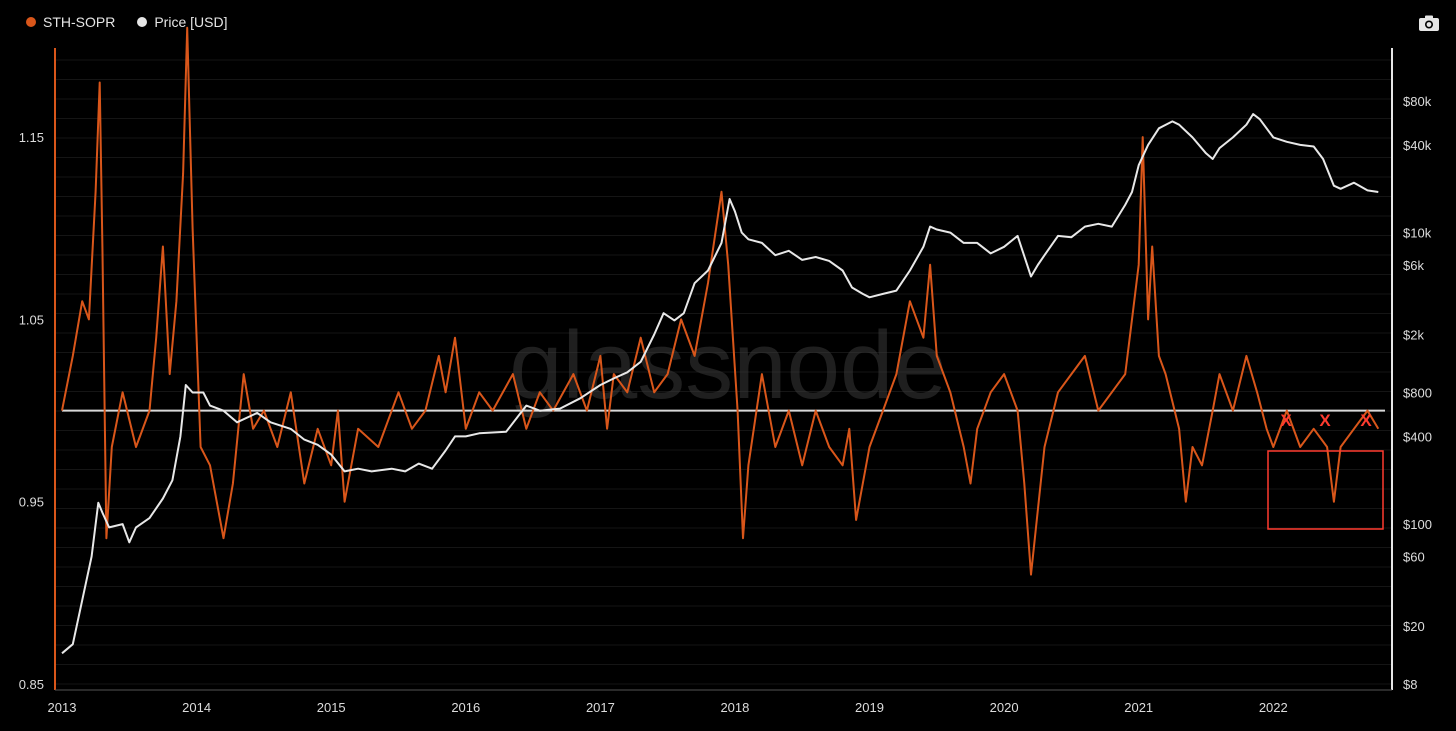  I want to click on legend-item-sth-sopr: STH-SOPR, so click(70, 22).